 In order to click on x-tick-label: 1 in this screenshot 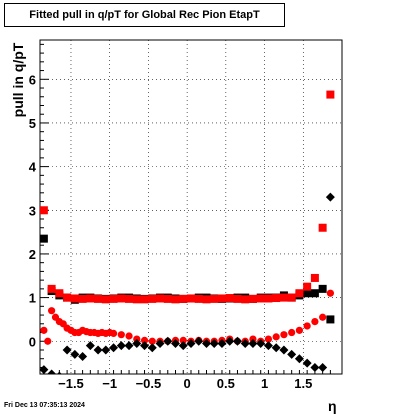, I will do `click(264, 383)`.